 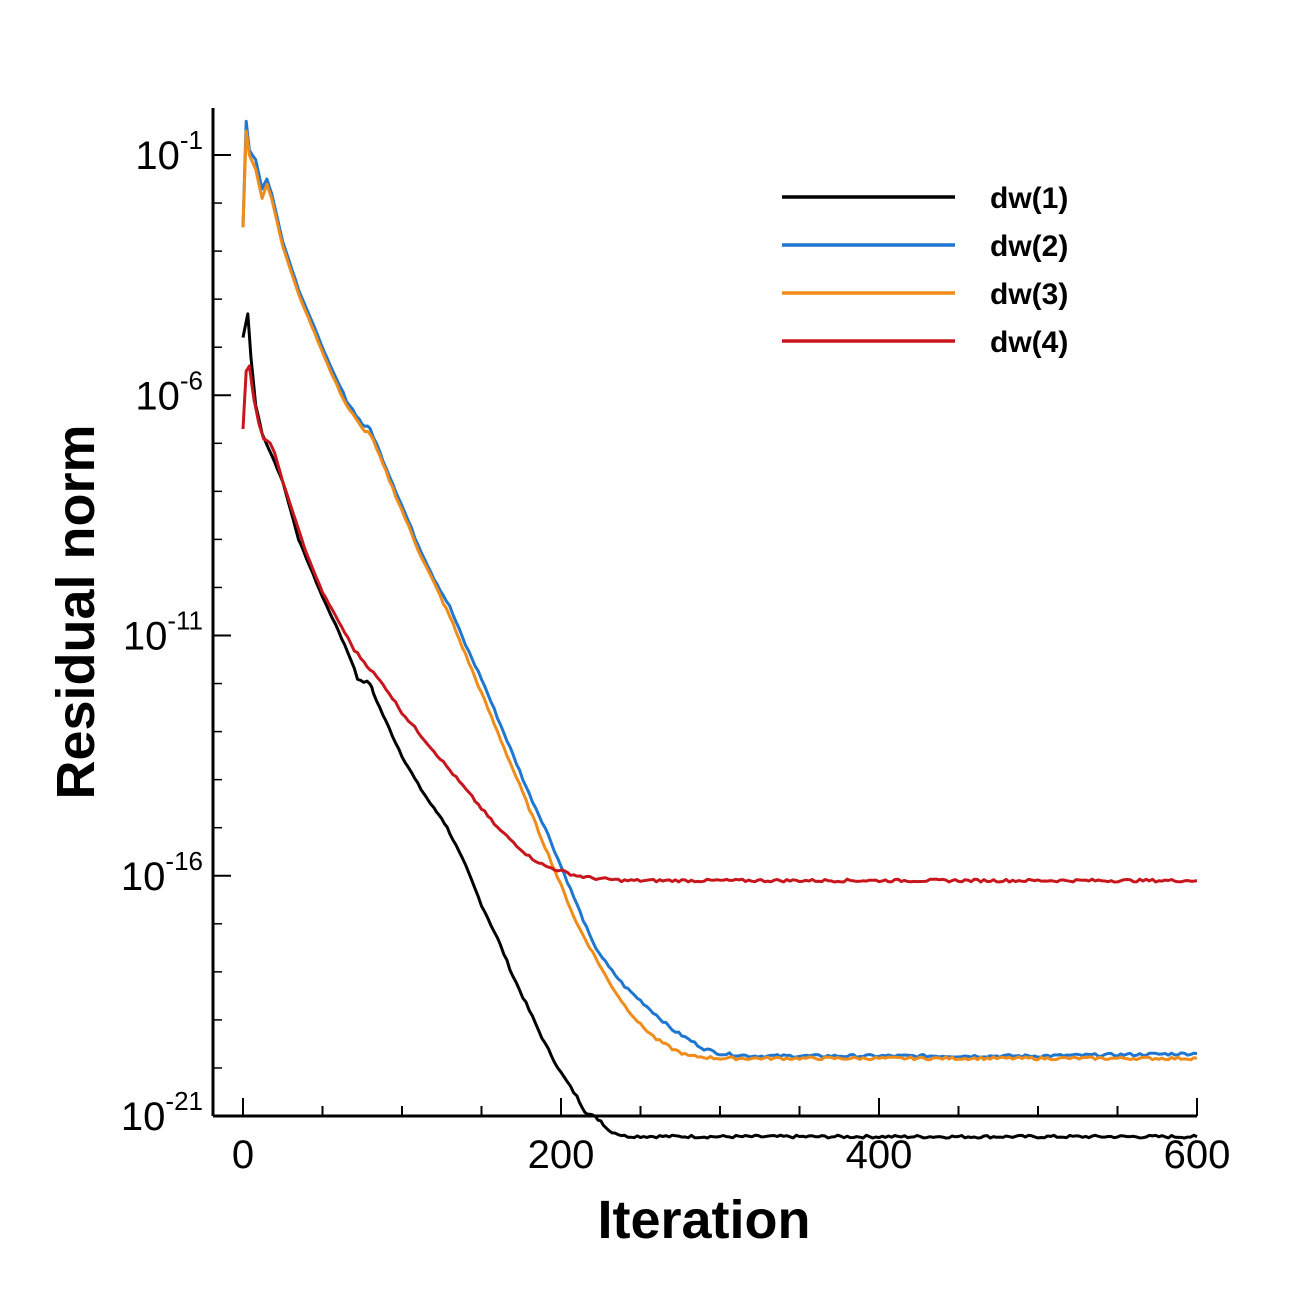 I want to click on x-tick-label: 200, so click(x=561, y=1155).